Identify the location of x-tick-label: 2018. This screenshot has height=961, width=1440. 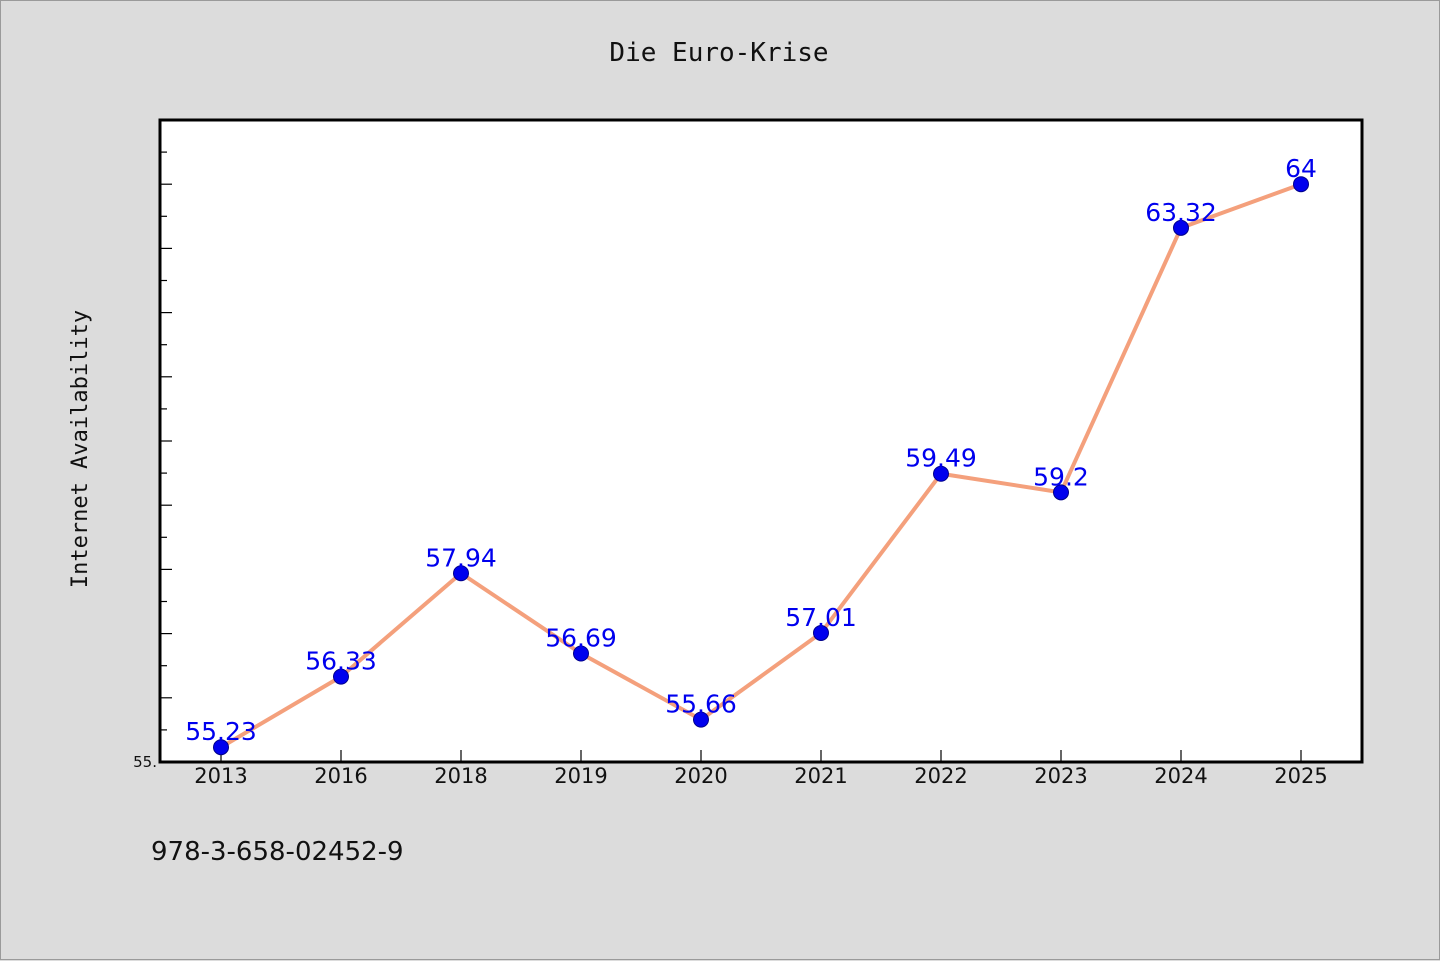
(460, 776).